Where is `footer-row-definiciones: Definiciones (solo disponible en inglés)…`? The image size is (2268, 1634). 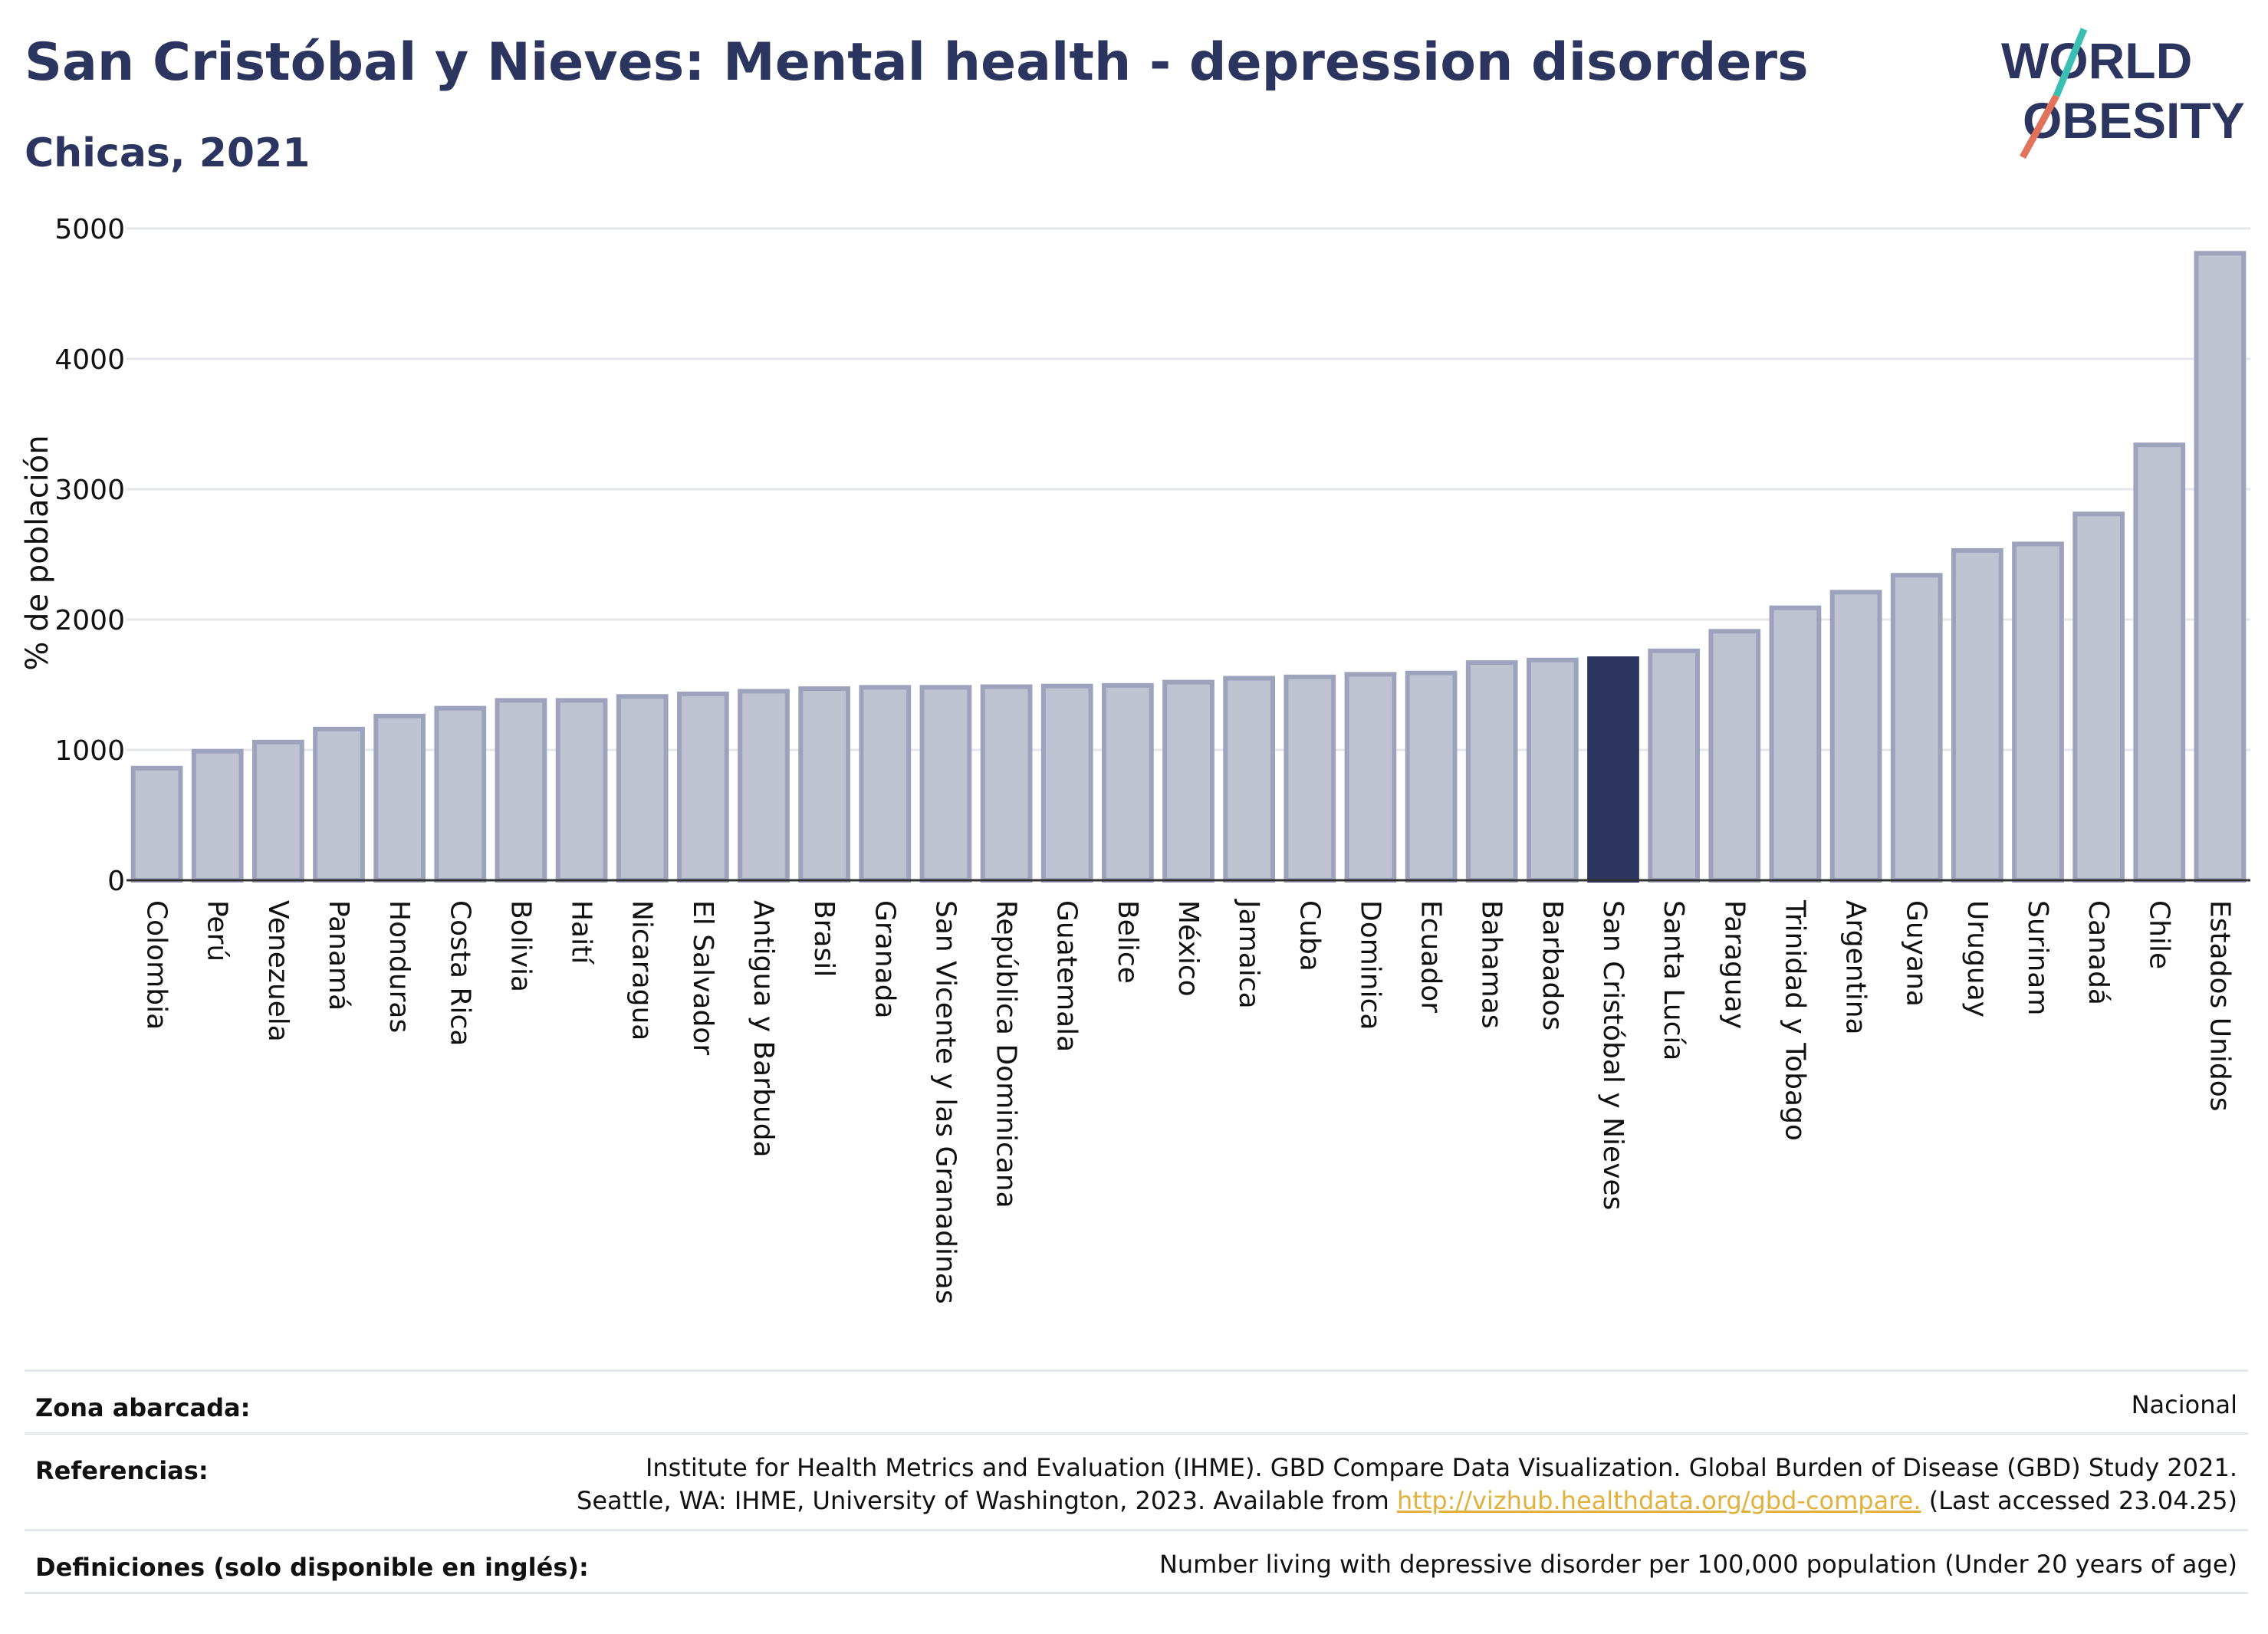 footer-row-definiciones: Definiciones (solo disponible en inglés)… is located at coordinates (1136, 1561).